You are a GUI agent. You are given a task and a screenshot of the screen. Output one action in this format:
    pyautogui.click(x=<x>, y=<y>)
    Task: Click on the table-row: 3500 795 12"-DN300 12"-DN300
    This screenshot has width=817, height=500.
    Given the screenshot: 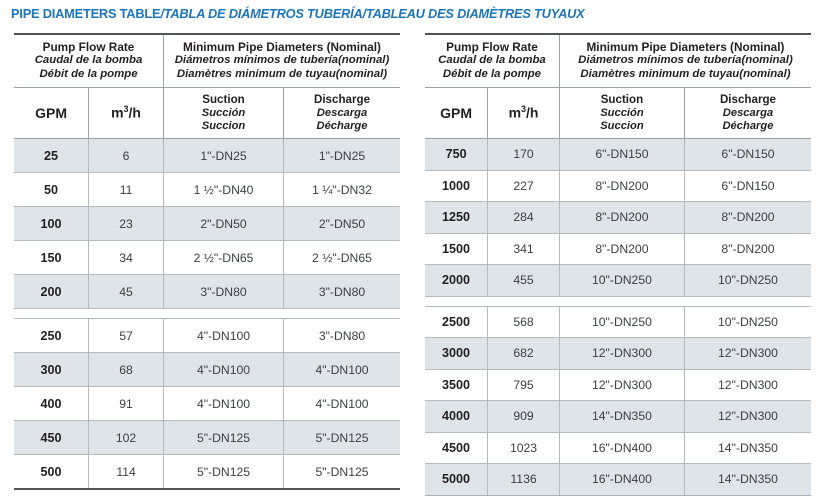 What is the action you would take?
    pyautogui.click(x=618, y=385)
    